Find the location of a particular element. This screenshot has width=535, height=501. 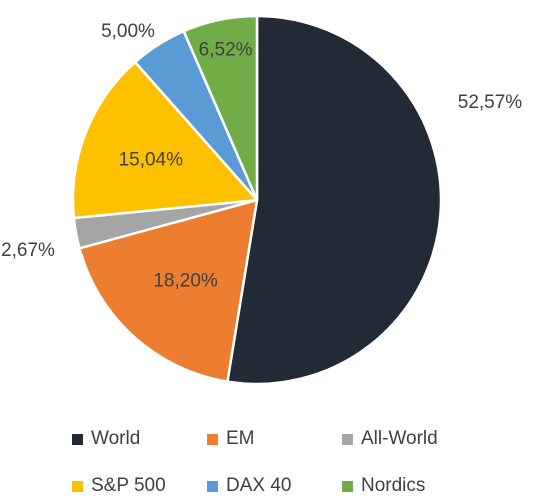

legend-swatch-sp500 is located at coordinates (77, 486).